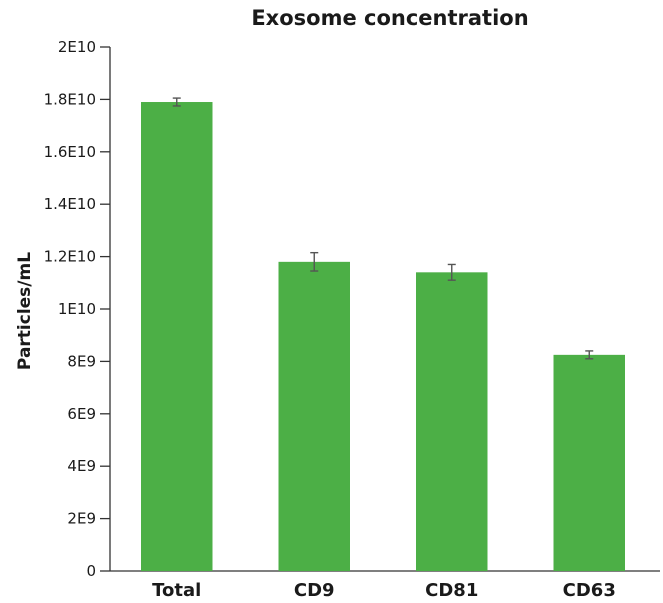 The height and width of the screenshot is (603, 663). What do you see at coordinates (70, 257) in the screenshot?
I see `y-tick-label: 1.2E10` at bounding box center [70, 257].